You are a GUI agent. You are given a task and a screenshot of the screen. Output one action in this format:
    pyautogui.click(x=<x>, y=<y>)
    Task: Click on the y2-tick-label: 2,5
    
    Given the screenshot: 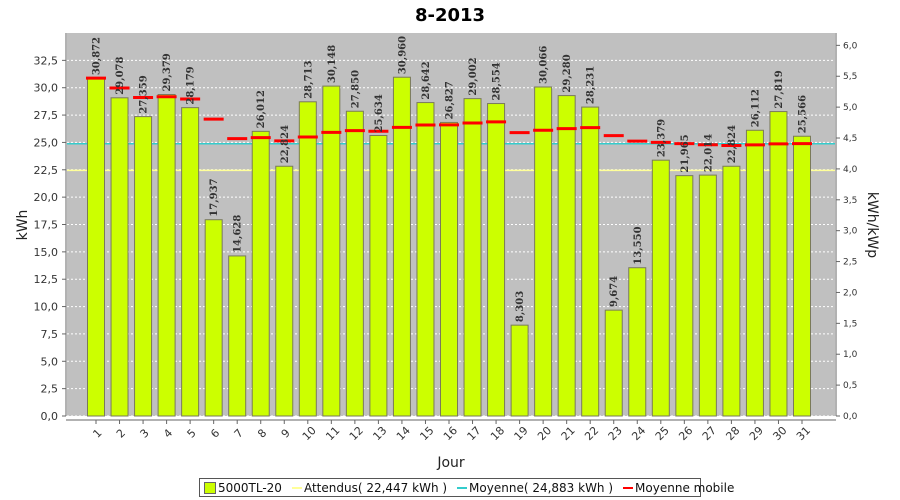 What is the action you would take?
    pyautogui.click(x=850, y=263)
    